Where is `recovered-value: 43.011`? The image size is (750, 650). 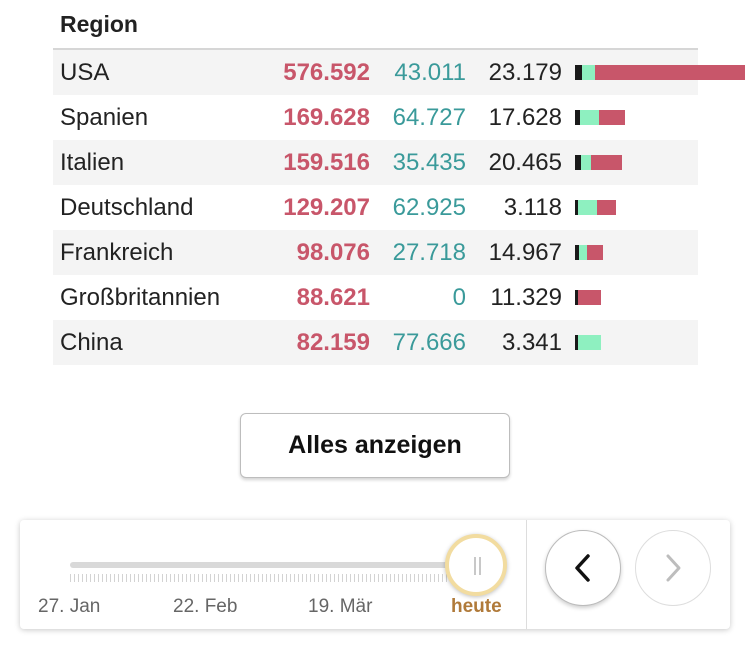 recovered-value: 43.011 is located at coordinates (430, 72).